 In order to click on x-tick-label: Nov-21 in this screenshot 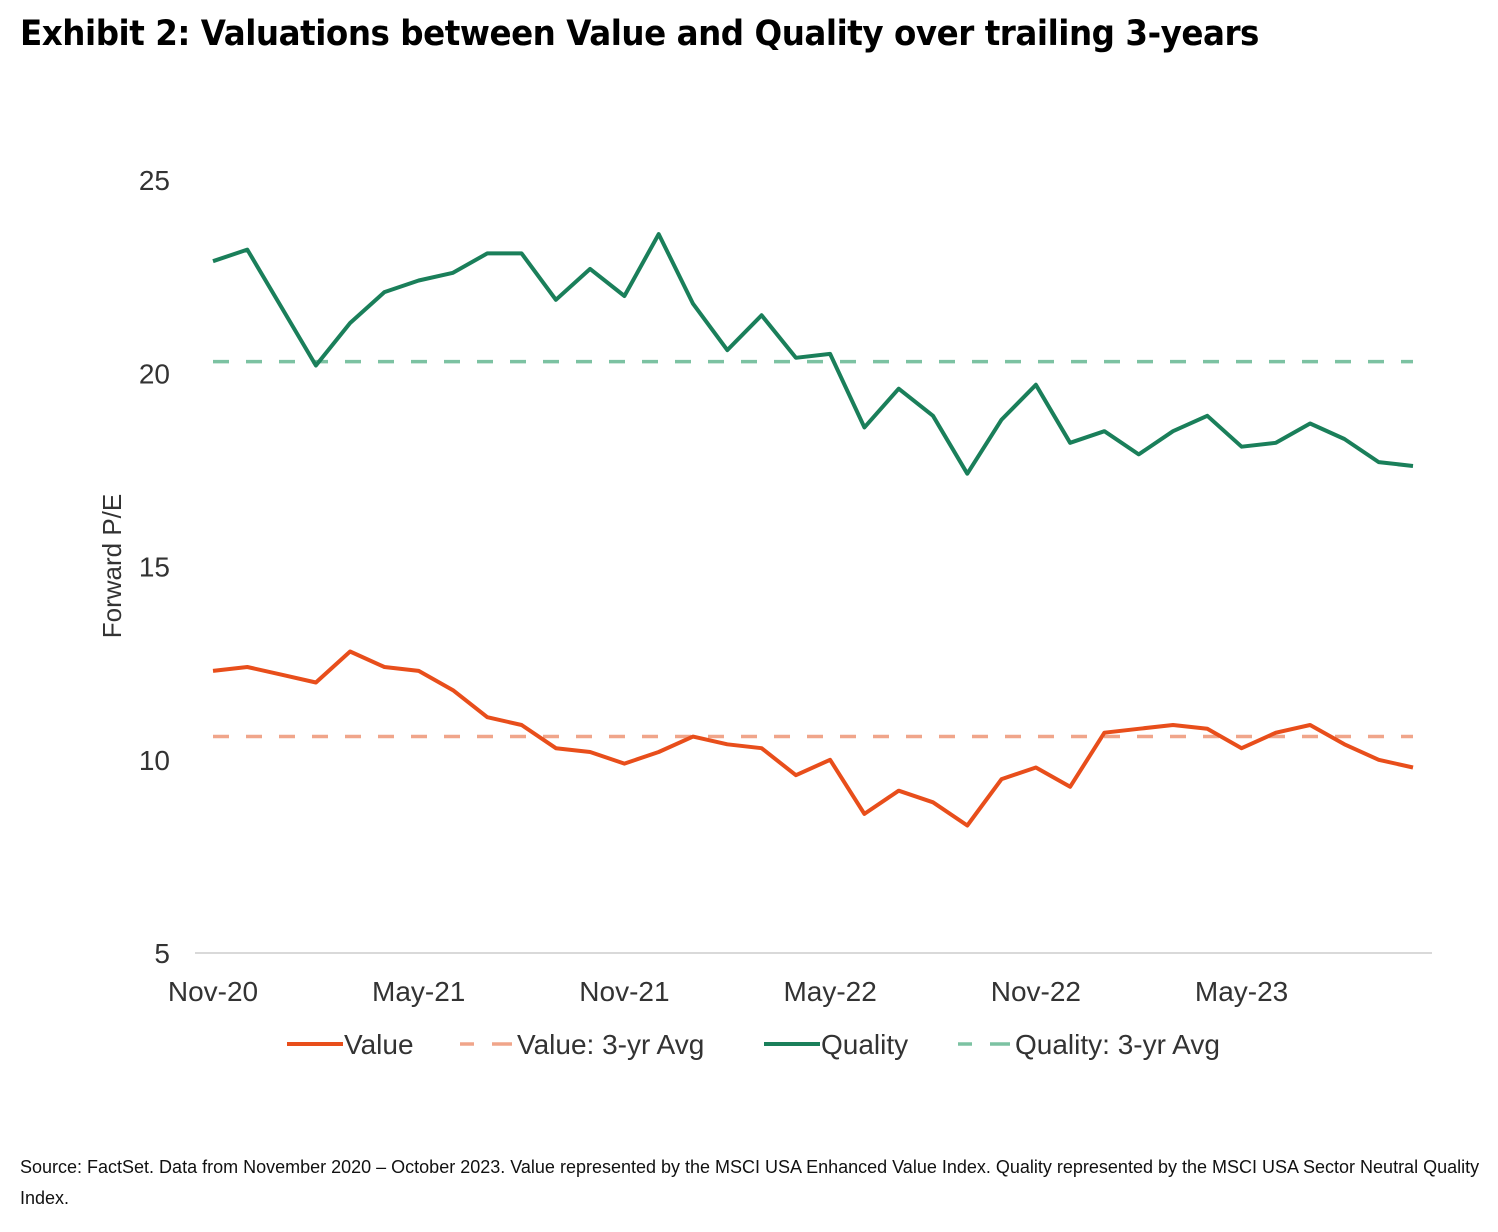, I will do `click(624, 991)`.